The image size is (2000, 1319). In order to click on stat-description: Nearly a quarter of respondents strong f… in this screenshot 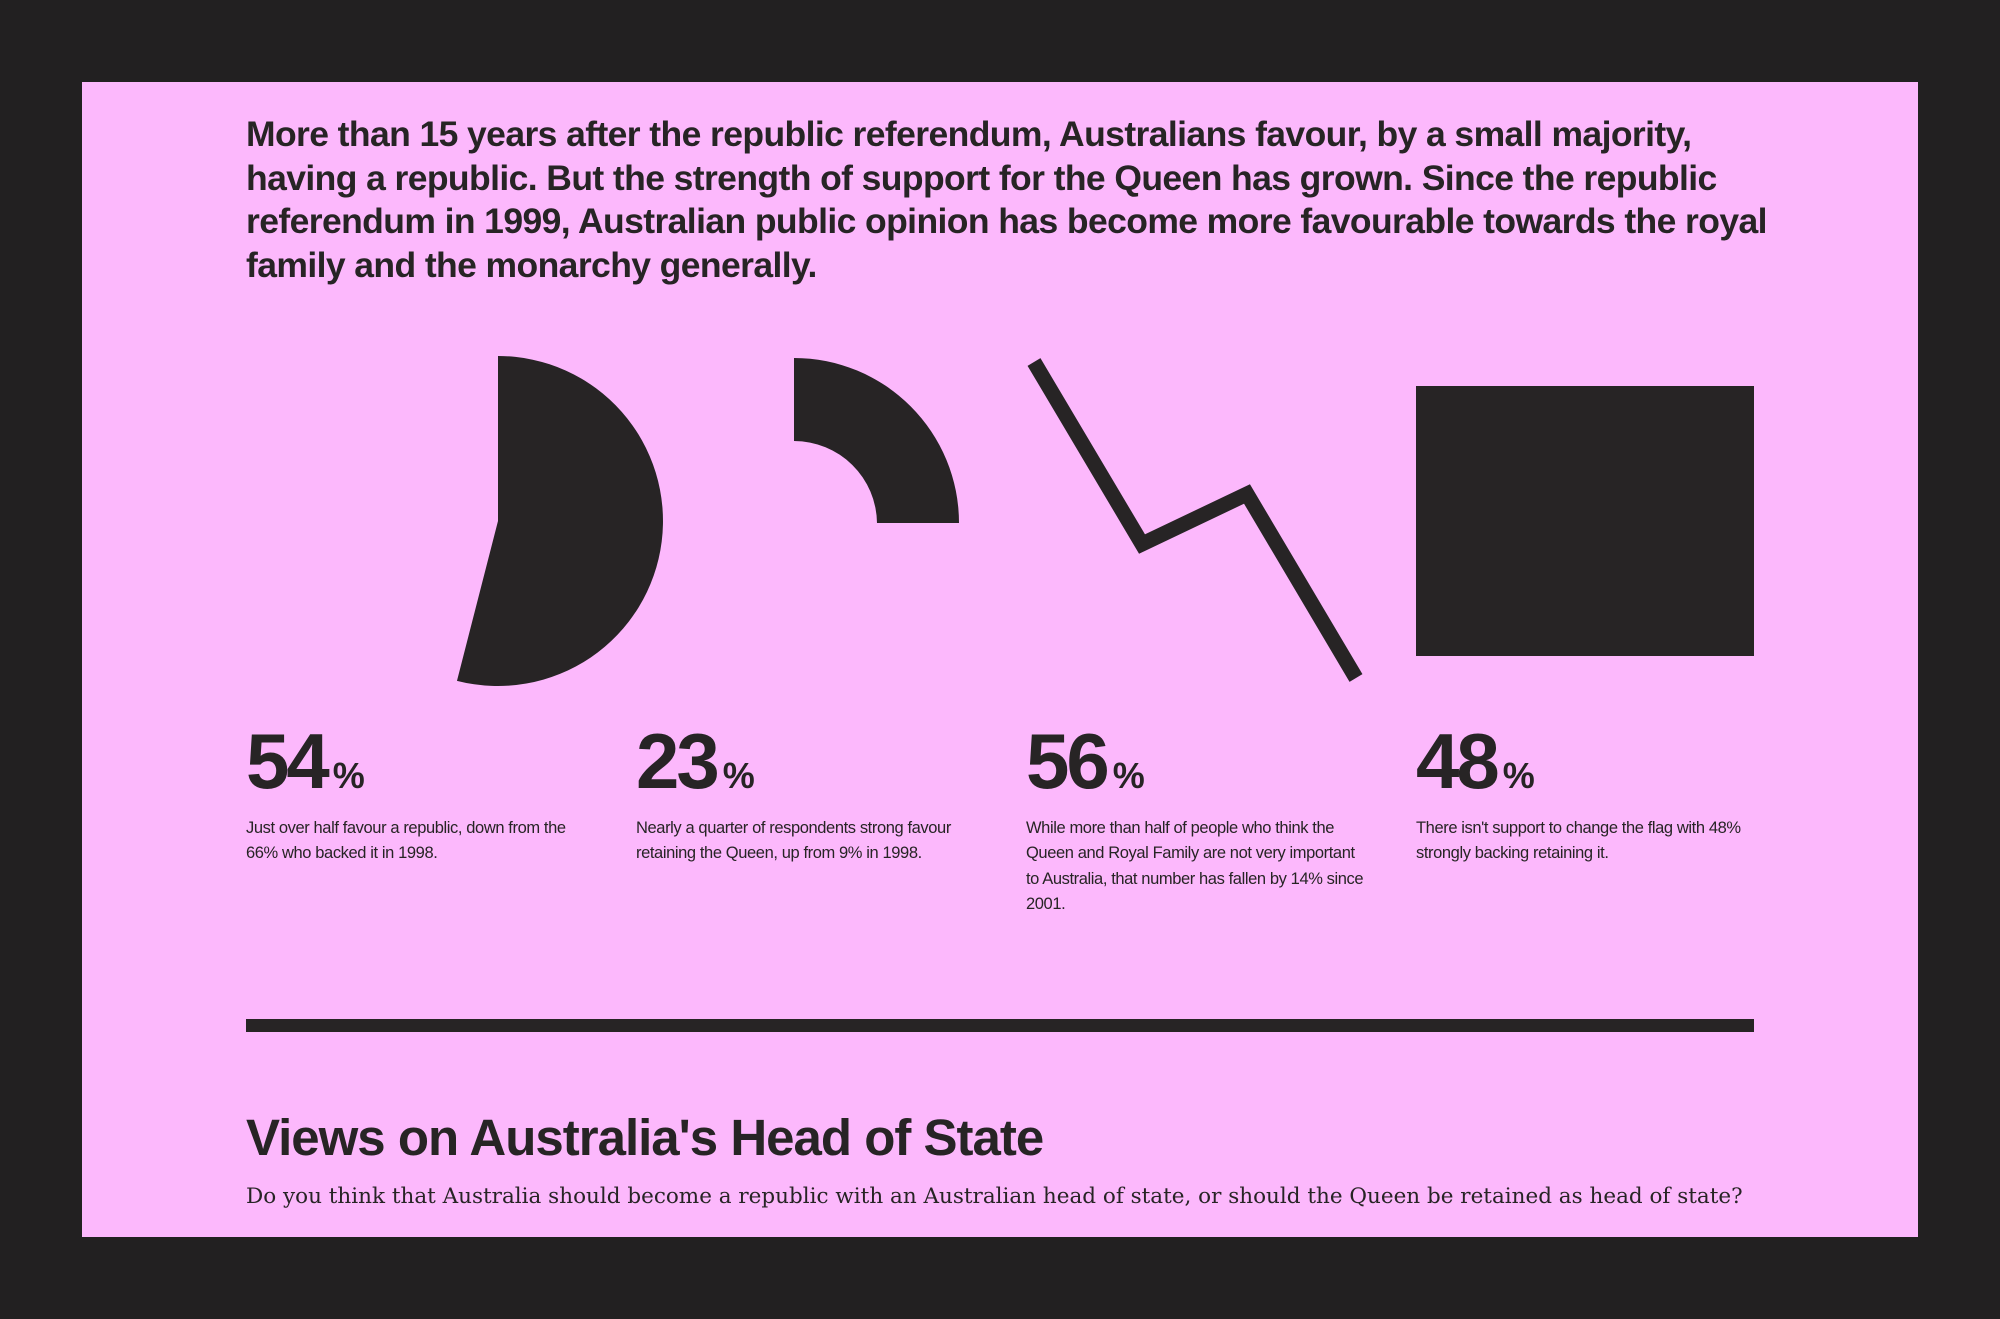, I will do `click(793, 841)`.